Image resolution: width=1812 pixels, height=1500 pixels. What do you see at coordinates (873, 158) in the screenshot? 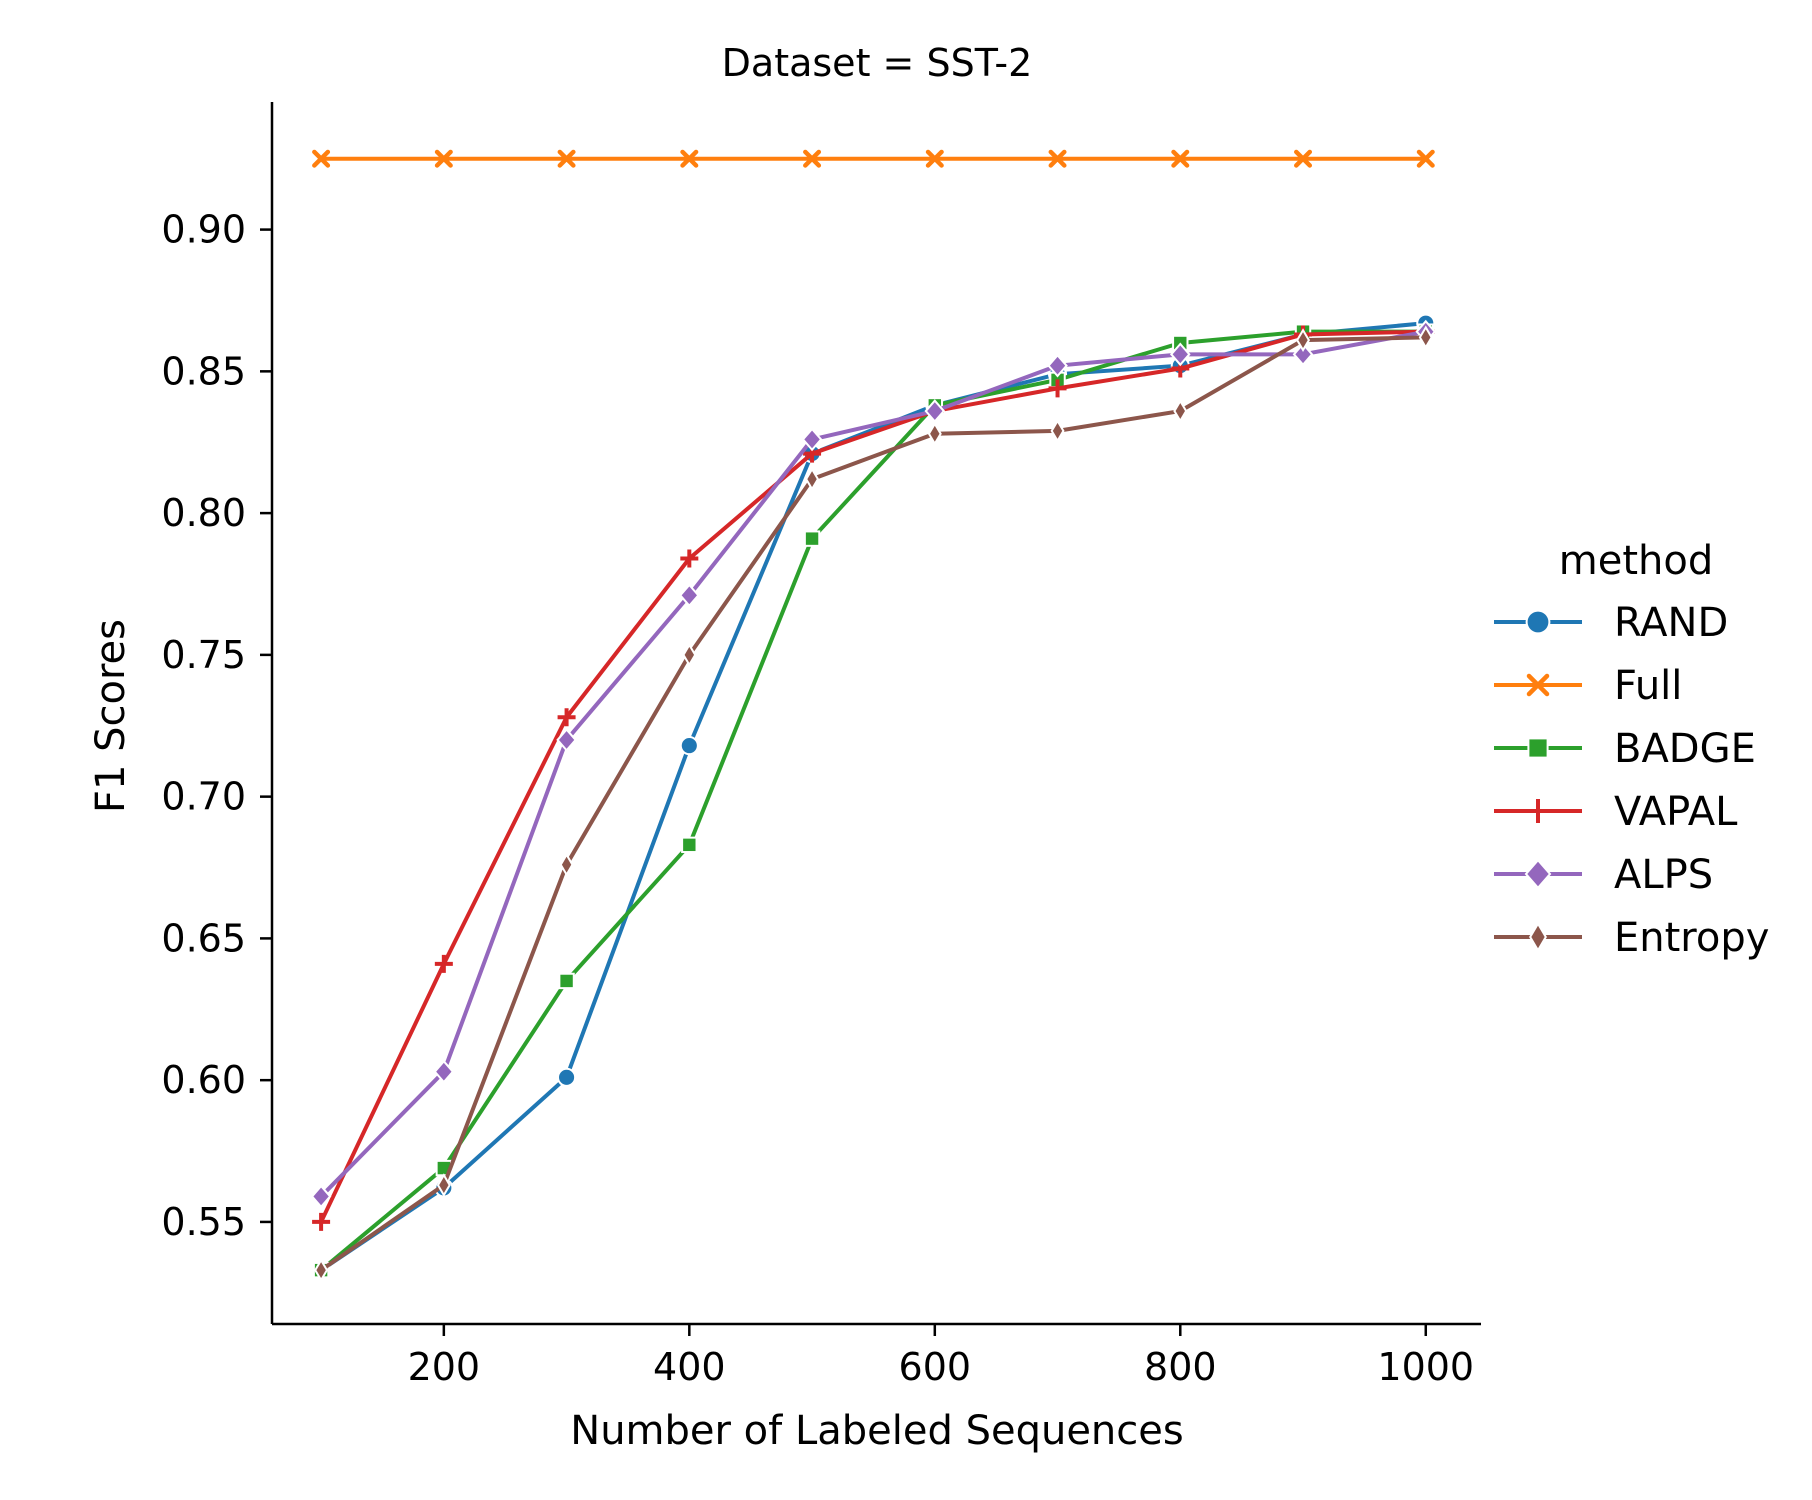
I see `series-full` at bounding box center [873, 158].